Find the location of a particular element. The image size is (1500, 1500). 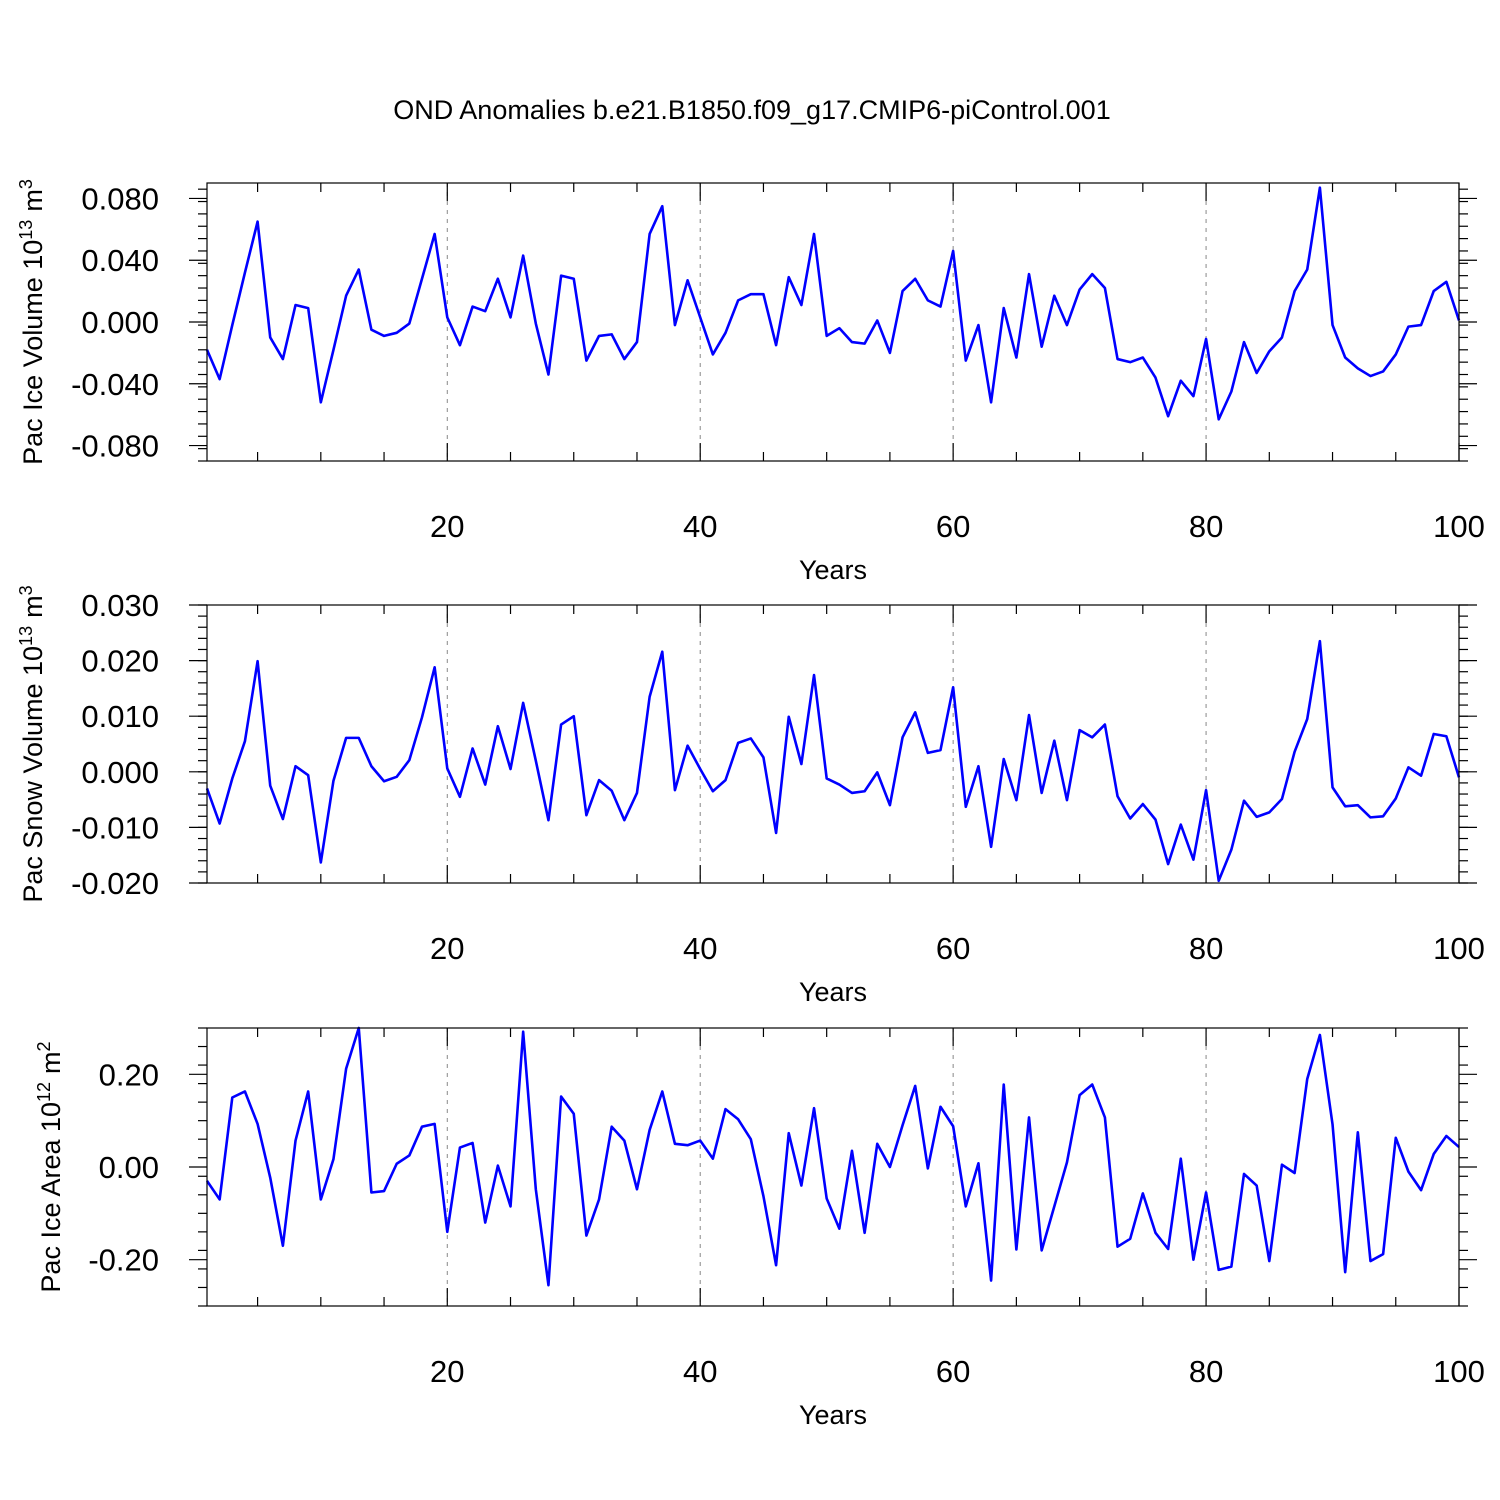

y-axis-label-ylabel: Pac Ice Volume 10 is located at coordinates (33, 352).